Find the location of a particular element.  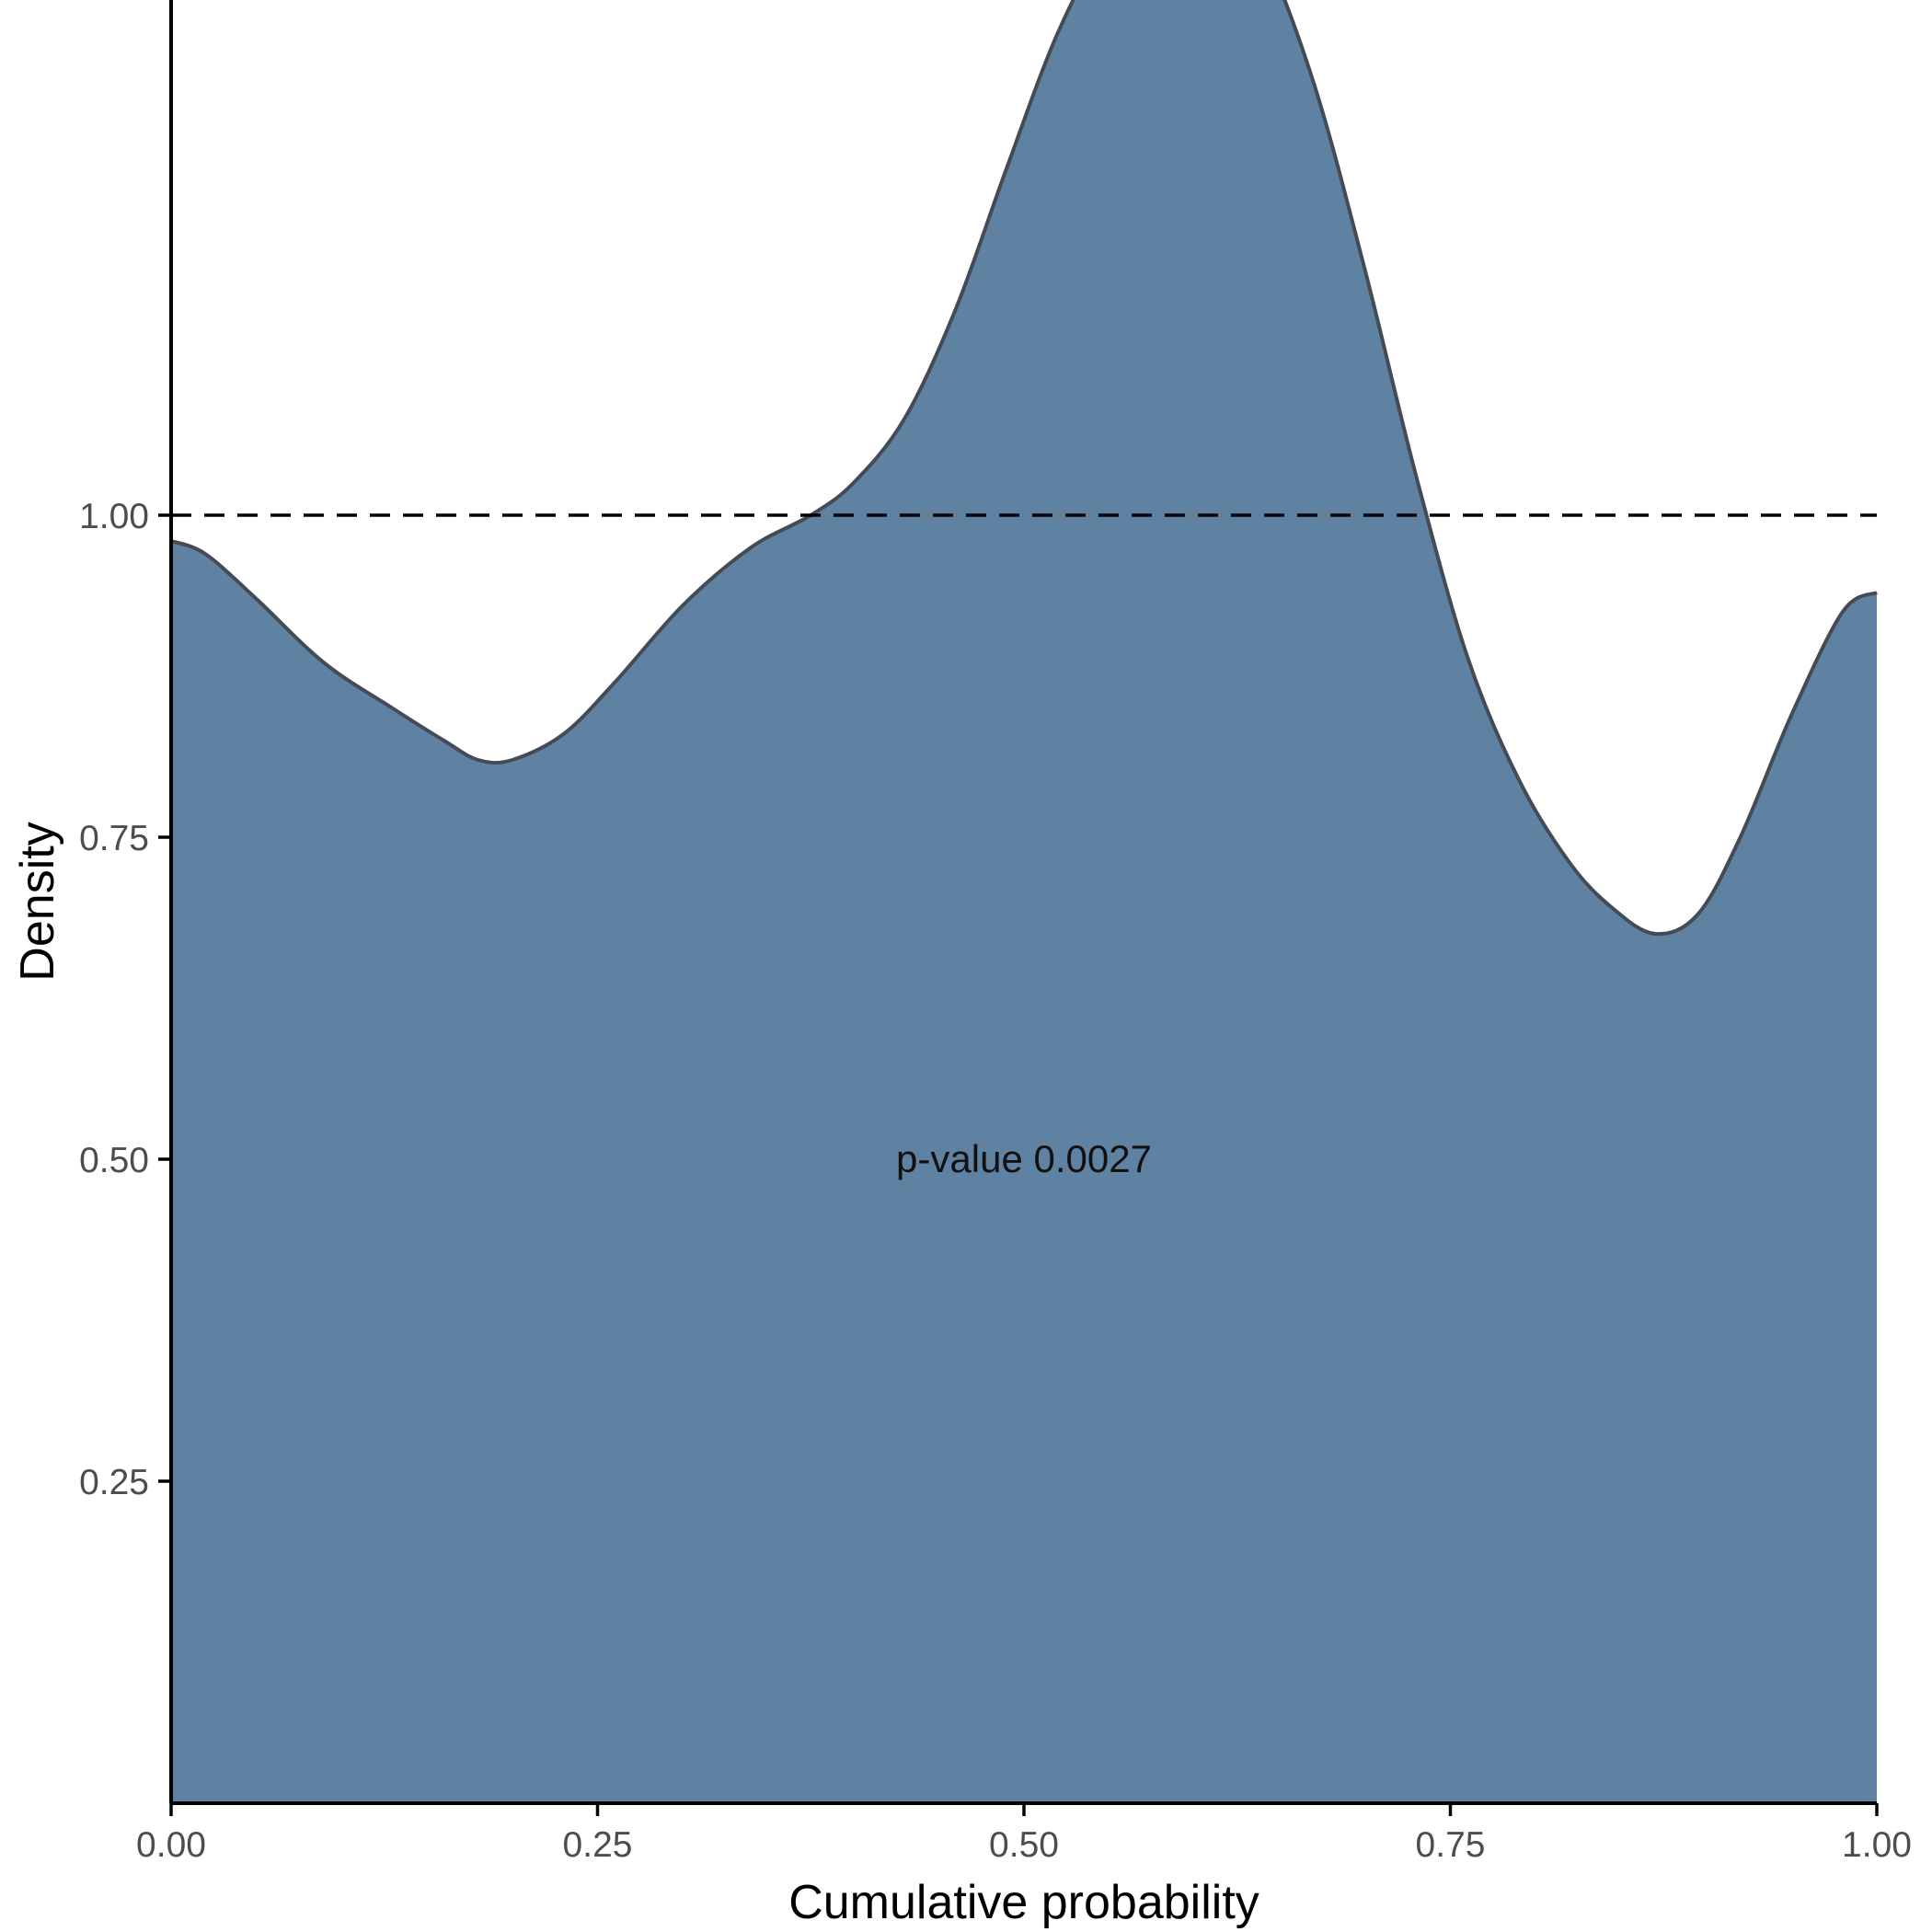

x-tick-label: 0.50 is located at coordinates (1024, 1845).